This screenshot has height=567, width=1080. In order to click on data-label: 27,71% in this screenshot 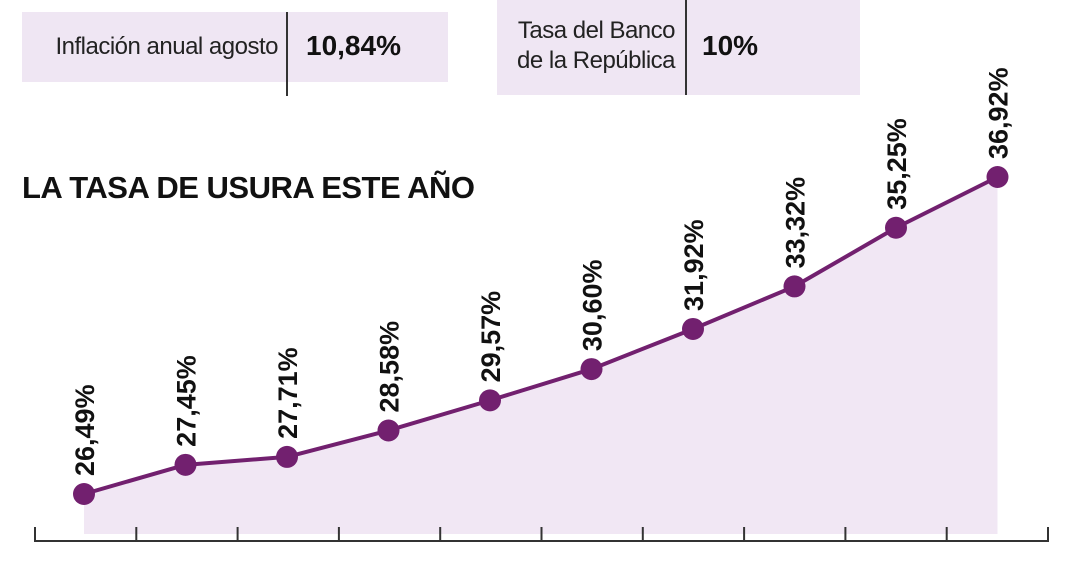, I will do `click(288, 393)`.